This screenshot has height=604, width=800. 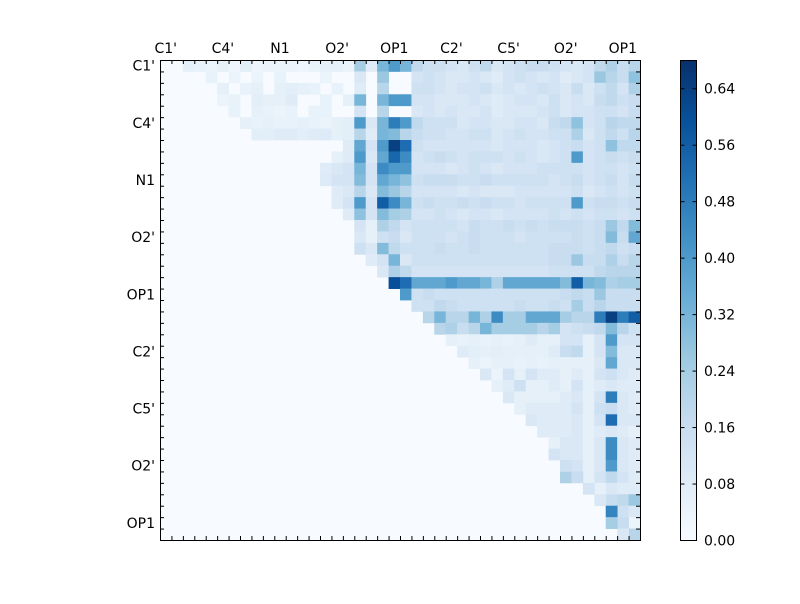 What do you see at coordinates (451, 49) in the screenshot?
I see `x-tick-label: C2'` at bounding box center [451, 49].